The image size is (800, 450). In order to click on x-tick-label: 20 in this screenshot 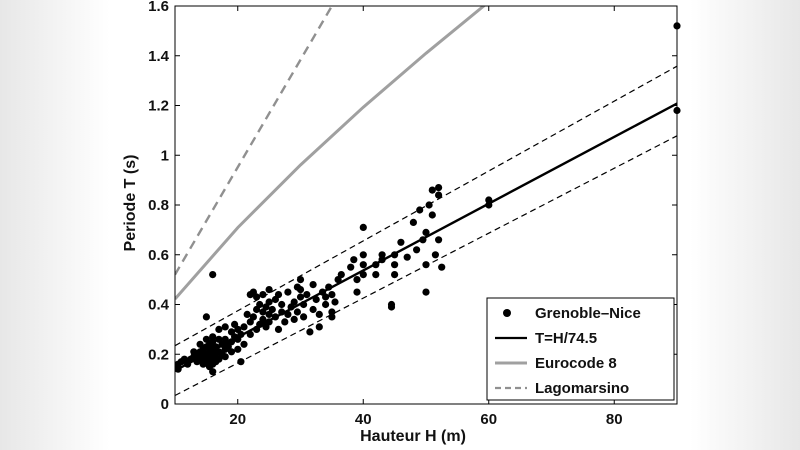, I will do `click(237, 419)`.